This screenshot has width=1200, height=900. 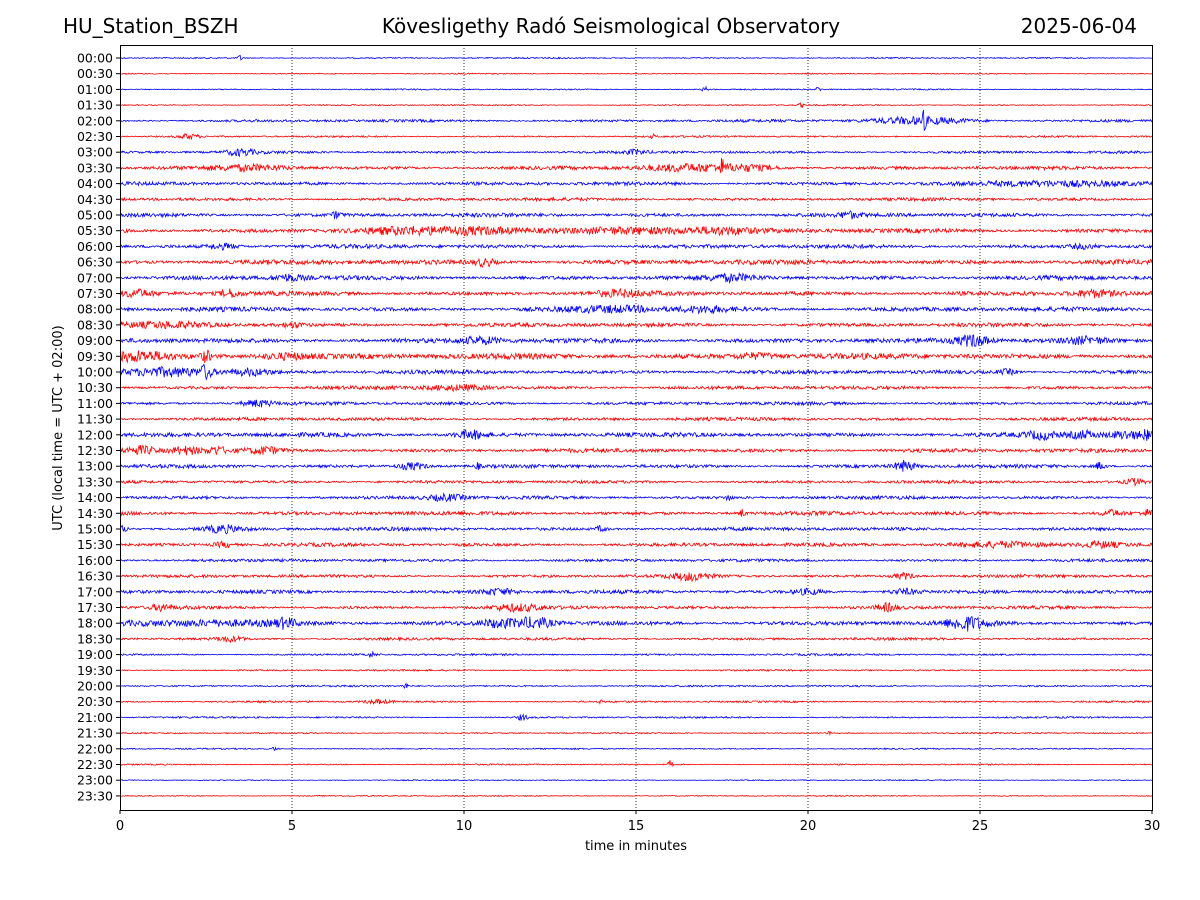 What do you see at coordinates (95, 324) in the screenshot?
I see `y-tick-label: 08:30` at bounding box center [95, 324].